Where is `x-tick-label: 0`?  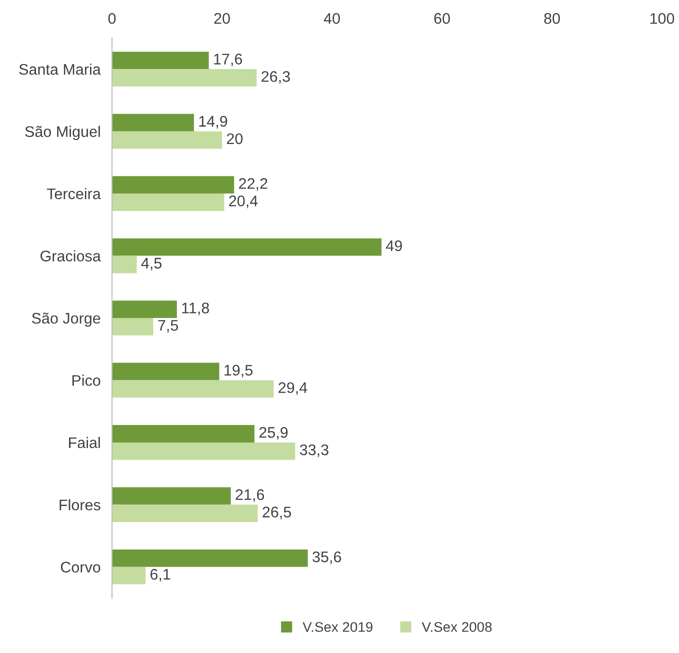
x-tick-label: 0 is located at coordinates (112, 18).